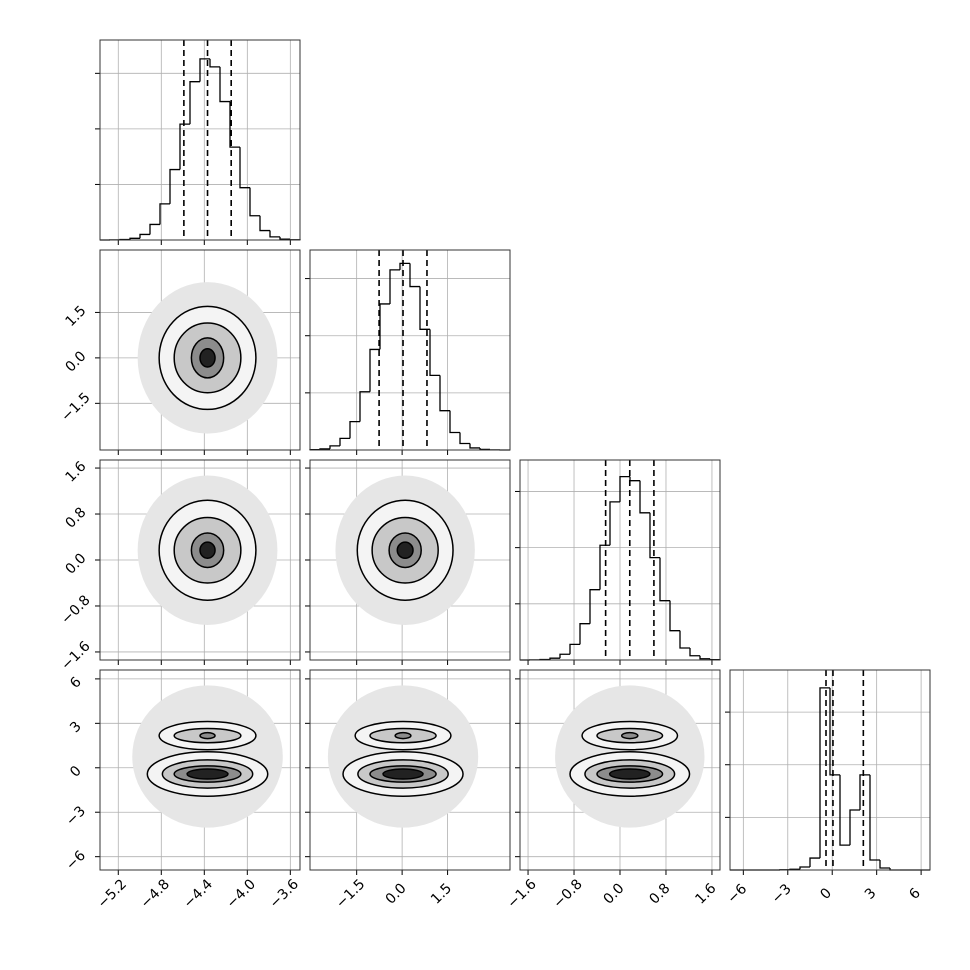 Image resolution: width=970 pixels, height=970 pixels. Describe the element at coordinates (659, 893) in the screenshot. I see `x-tick-label: 0.8` at that location.